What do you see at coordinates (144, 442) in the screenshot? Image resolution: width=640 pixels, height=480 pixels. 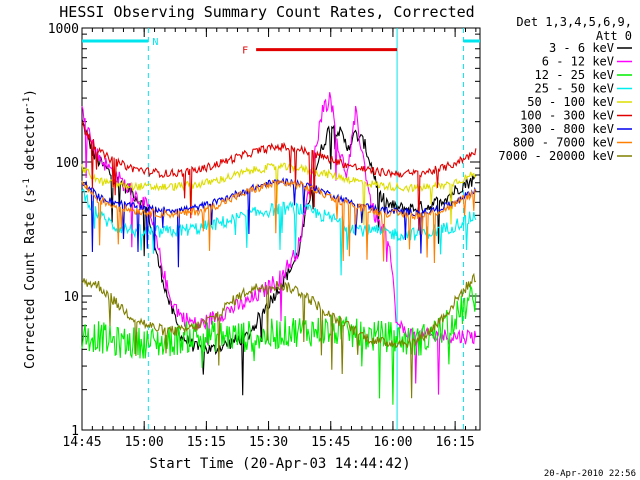 I see `x-tick-label: 15:00` at bounding box center [144, 442].